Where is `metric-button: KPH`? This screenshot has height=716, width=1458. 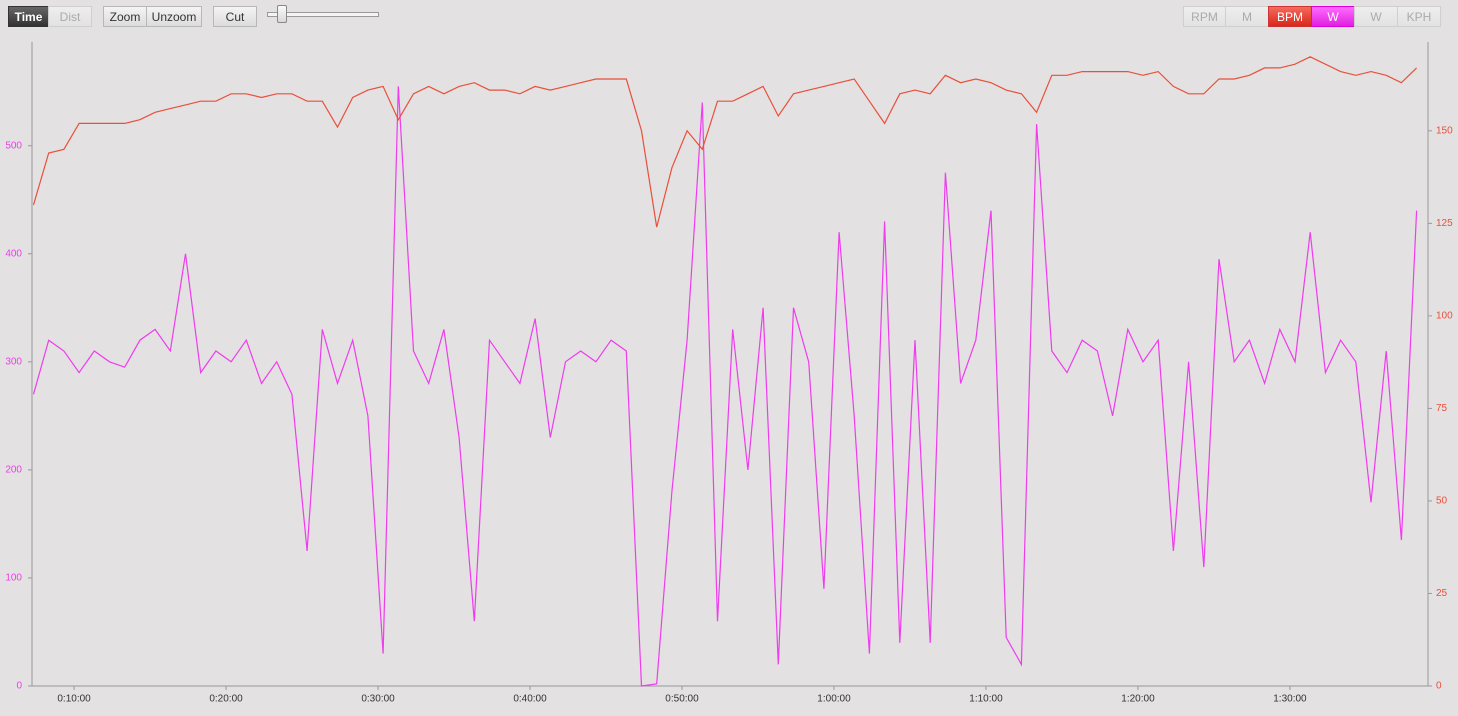
metric-button: KPH is located at coordinates (1419, 16).